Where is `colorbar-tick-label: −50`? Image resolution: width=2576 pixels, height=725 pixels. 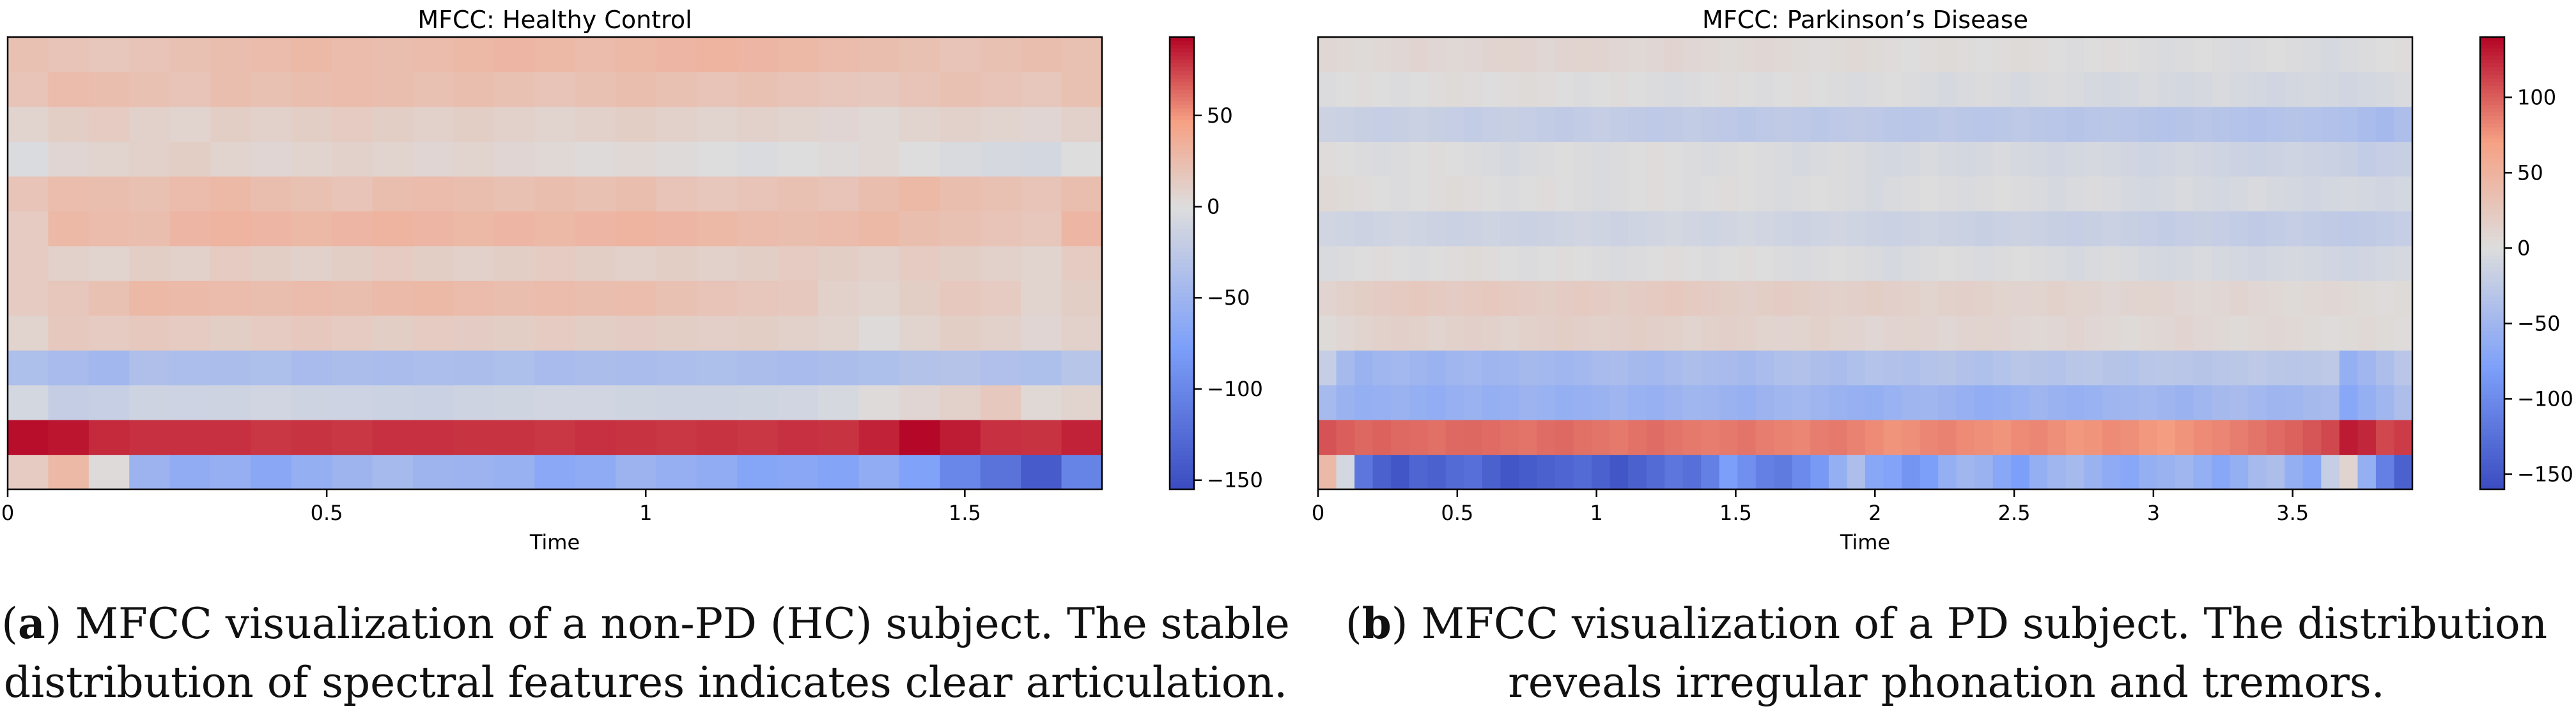 colorbar-tick-label: −50 is located at coordinates (1228, 298).